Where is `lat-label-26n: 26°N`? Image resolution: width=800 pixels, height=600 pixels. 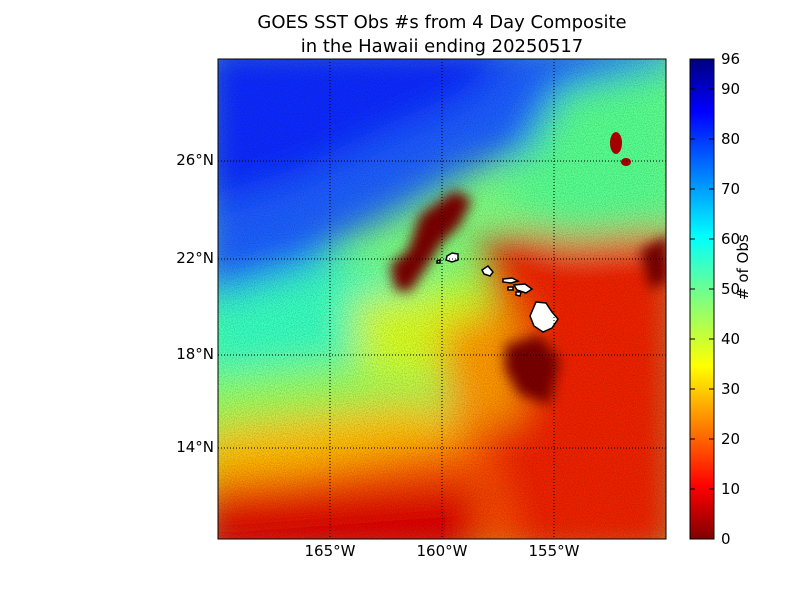
lat-label-26n: 26°N is located at coordinates (195, 160).